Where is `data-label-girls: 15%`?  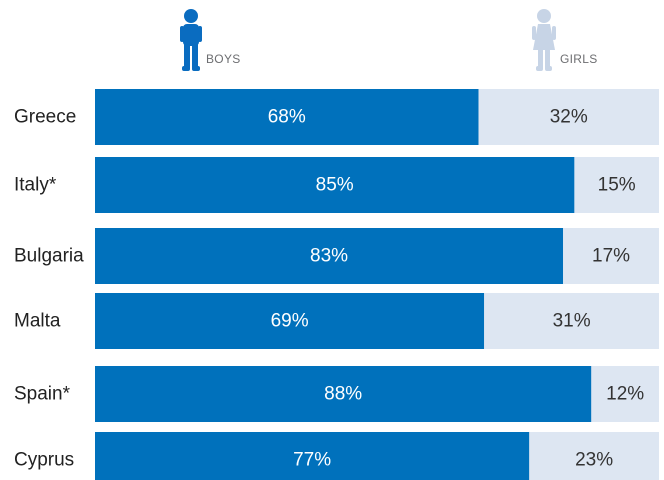 data-label-girls: 15% is located at coordinates (617, 185).